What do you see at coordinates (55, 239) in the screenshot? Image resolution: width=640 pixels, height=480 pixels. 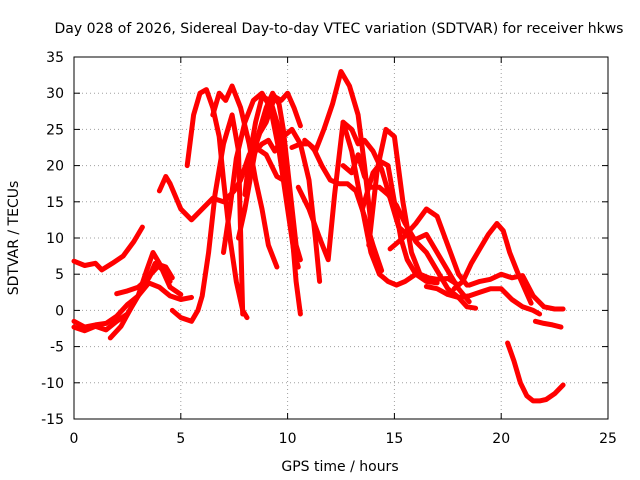 I see `y-tick-label: 10` at bounding box center [55, 239].